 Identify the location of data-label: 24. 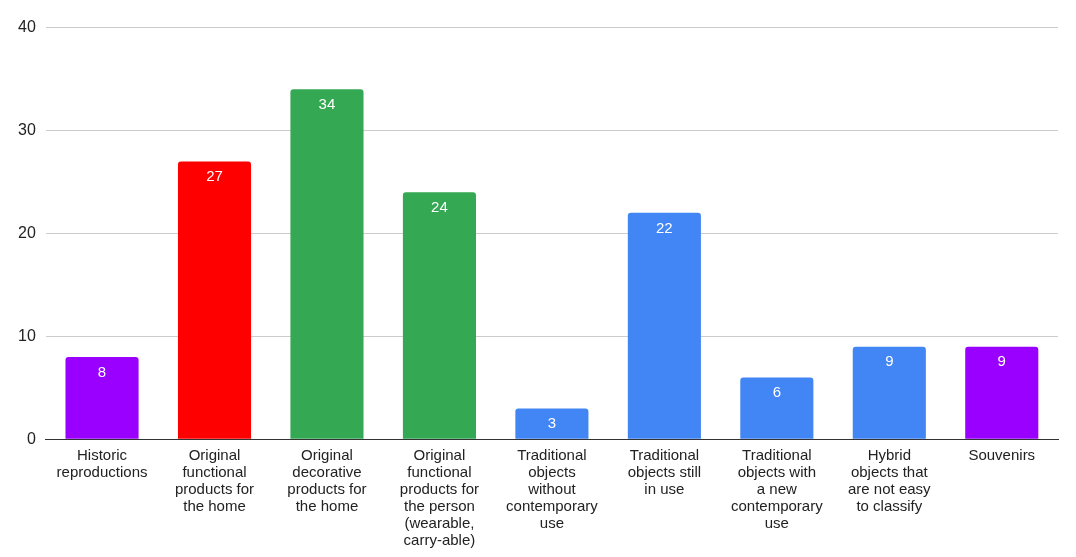
(439, 206).